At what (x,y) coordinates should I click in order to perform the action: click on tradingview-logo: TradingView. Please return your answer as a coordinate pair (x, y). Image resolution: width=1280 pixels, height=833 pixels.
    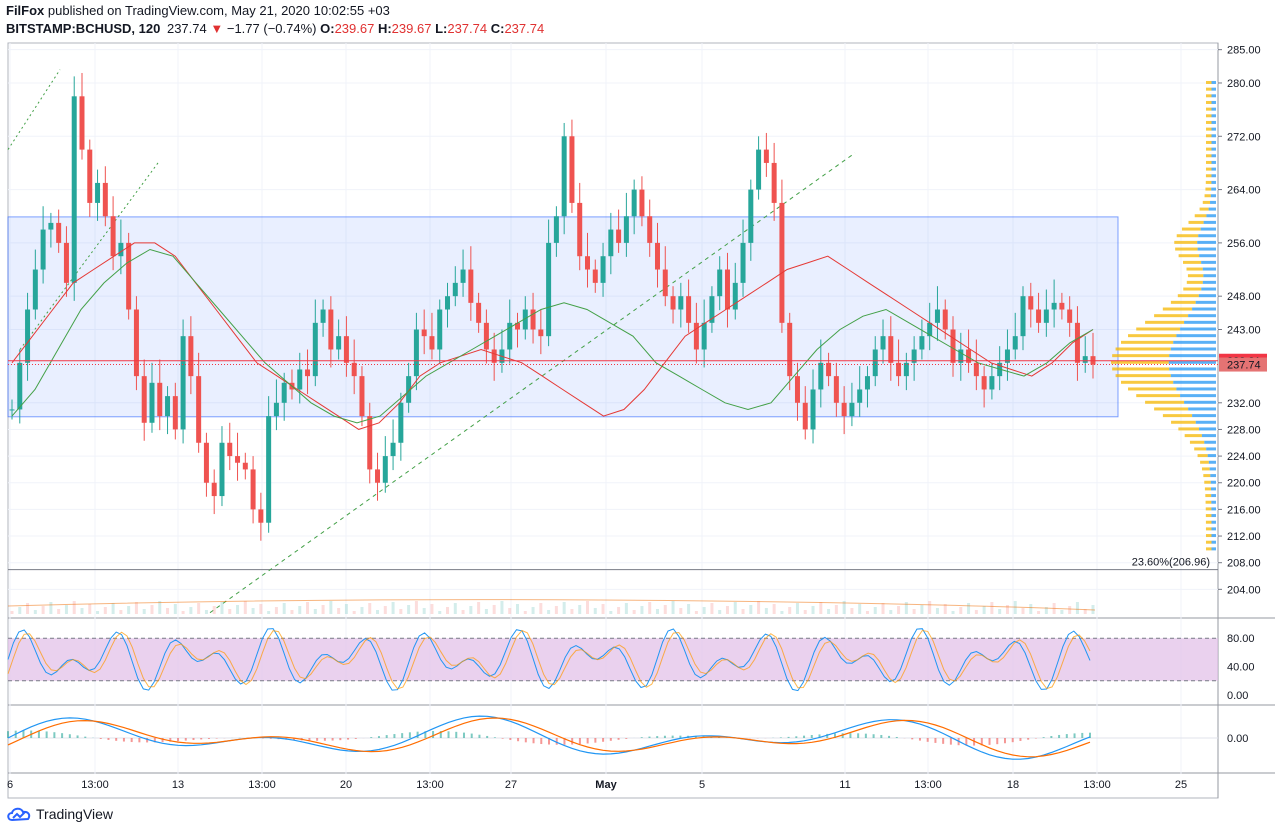
    Looking at the image, I should click on (59, 814).